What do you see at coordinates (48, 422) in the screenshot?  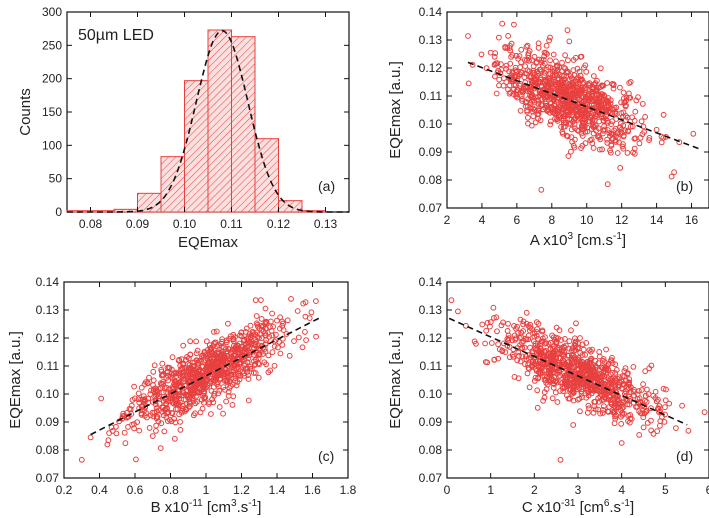 I see `y-tick-label: 0.09` at bounding box center [48, 422].